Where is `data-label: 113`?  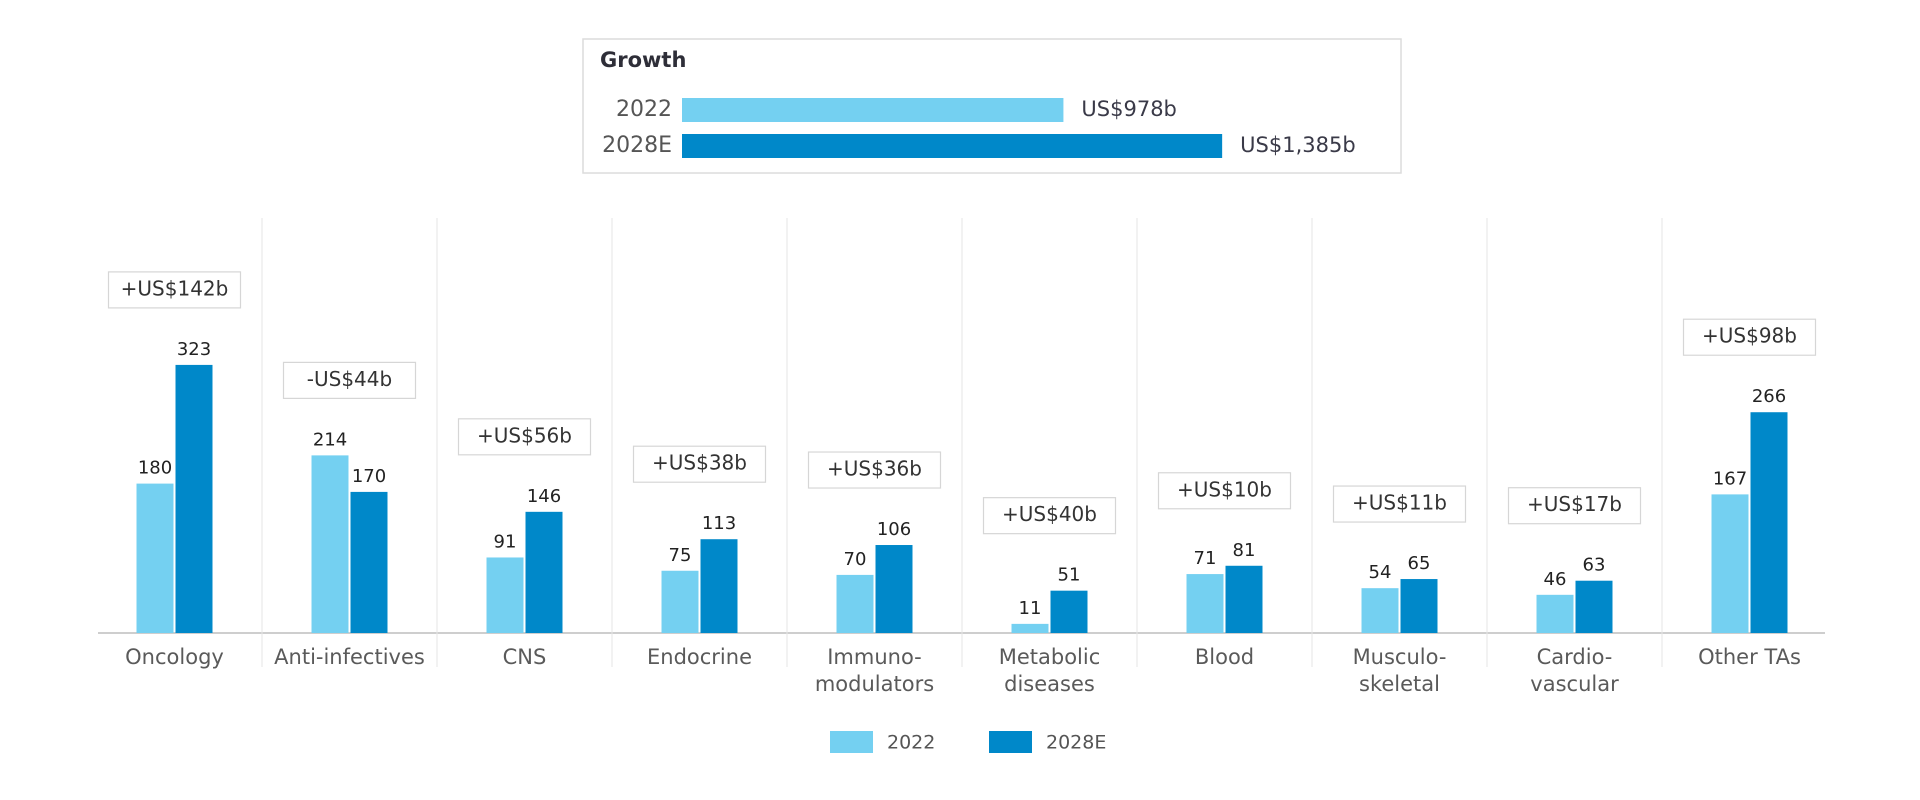
data-label: 113 is located at coordinates (719, 523).